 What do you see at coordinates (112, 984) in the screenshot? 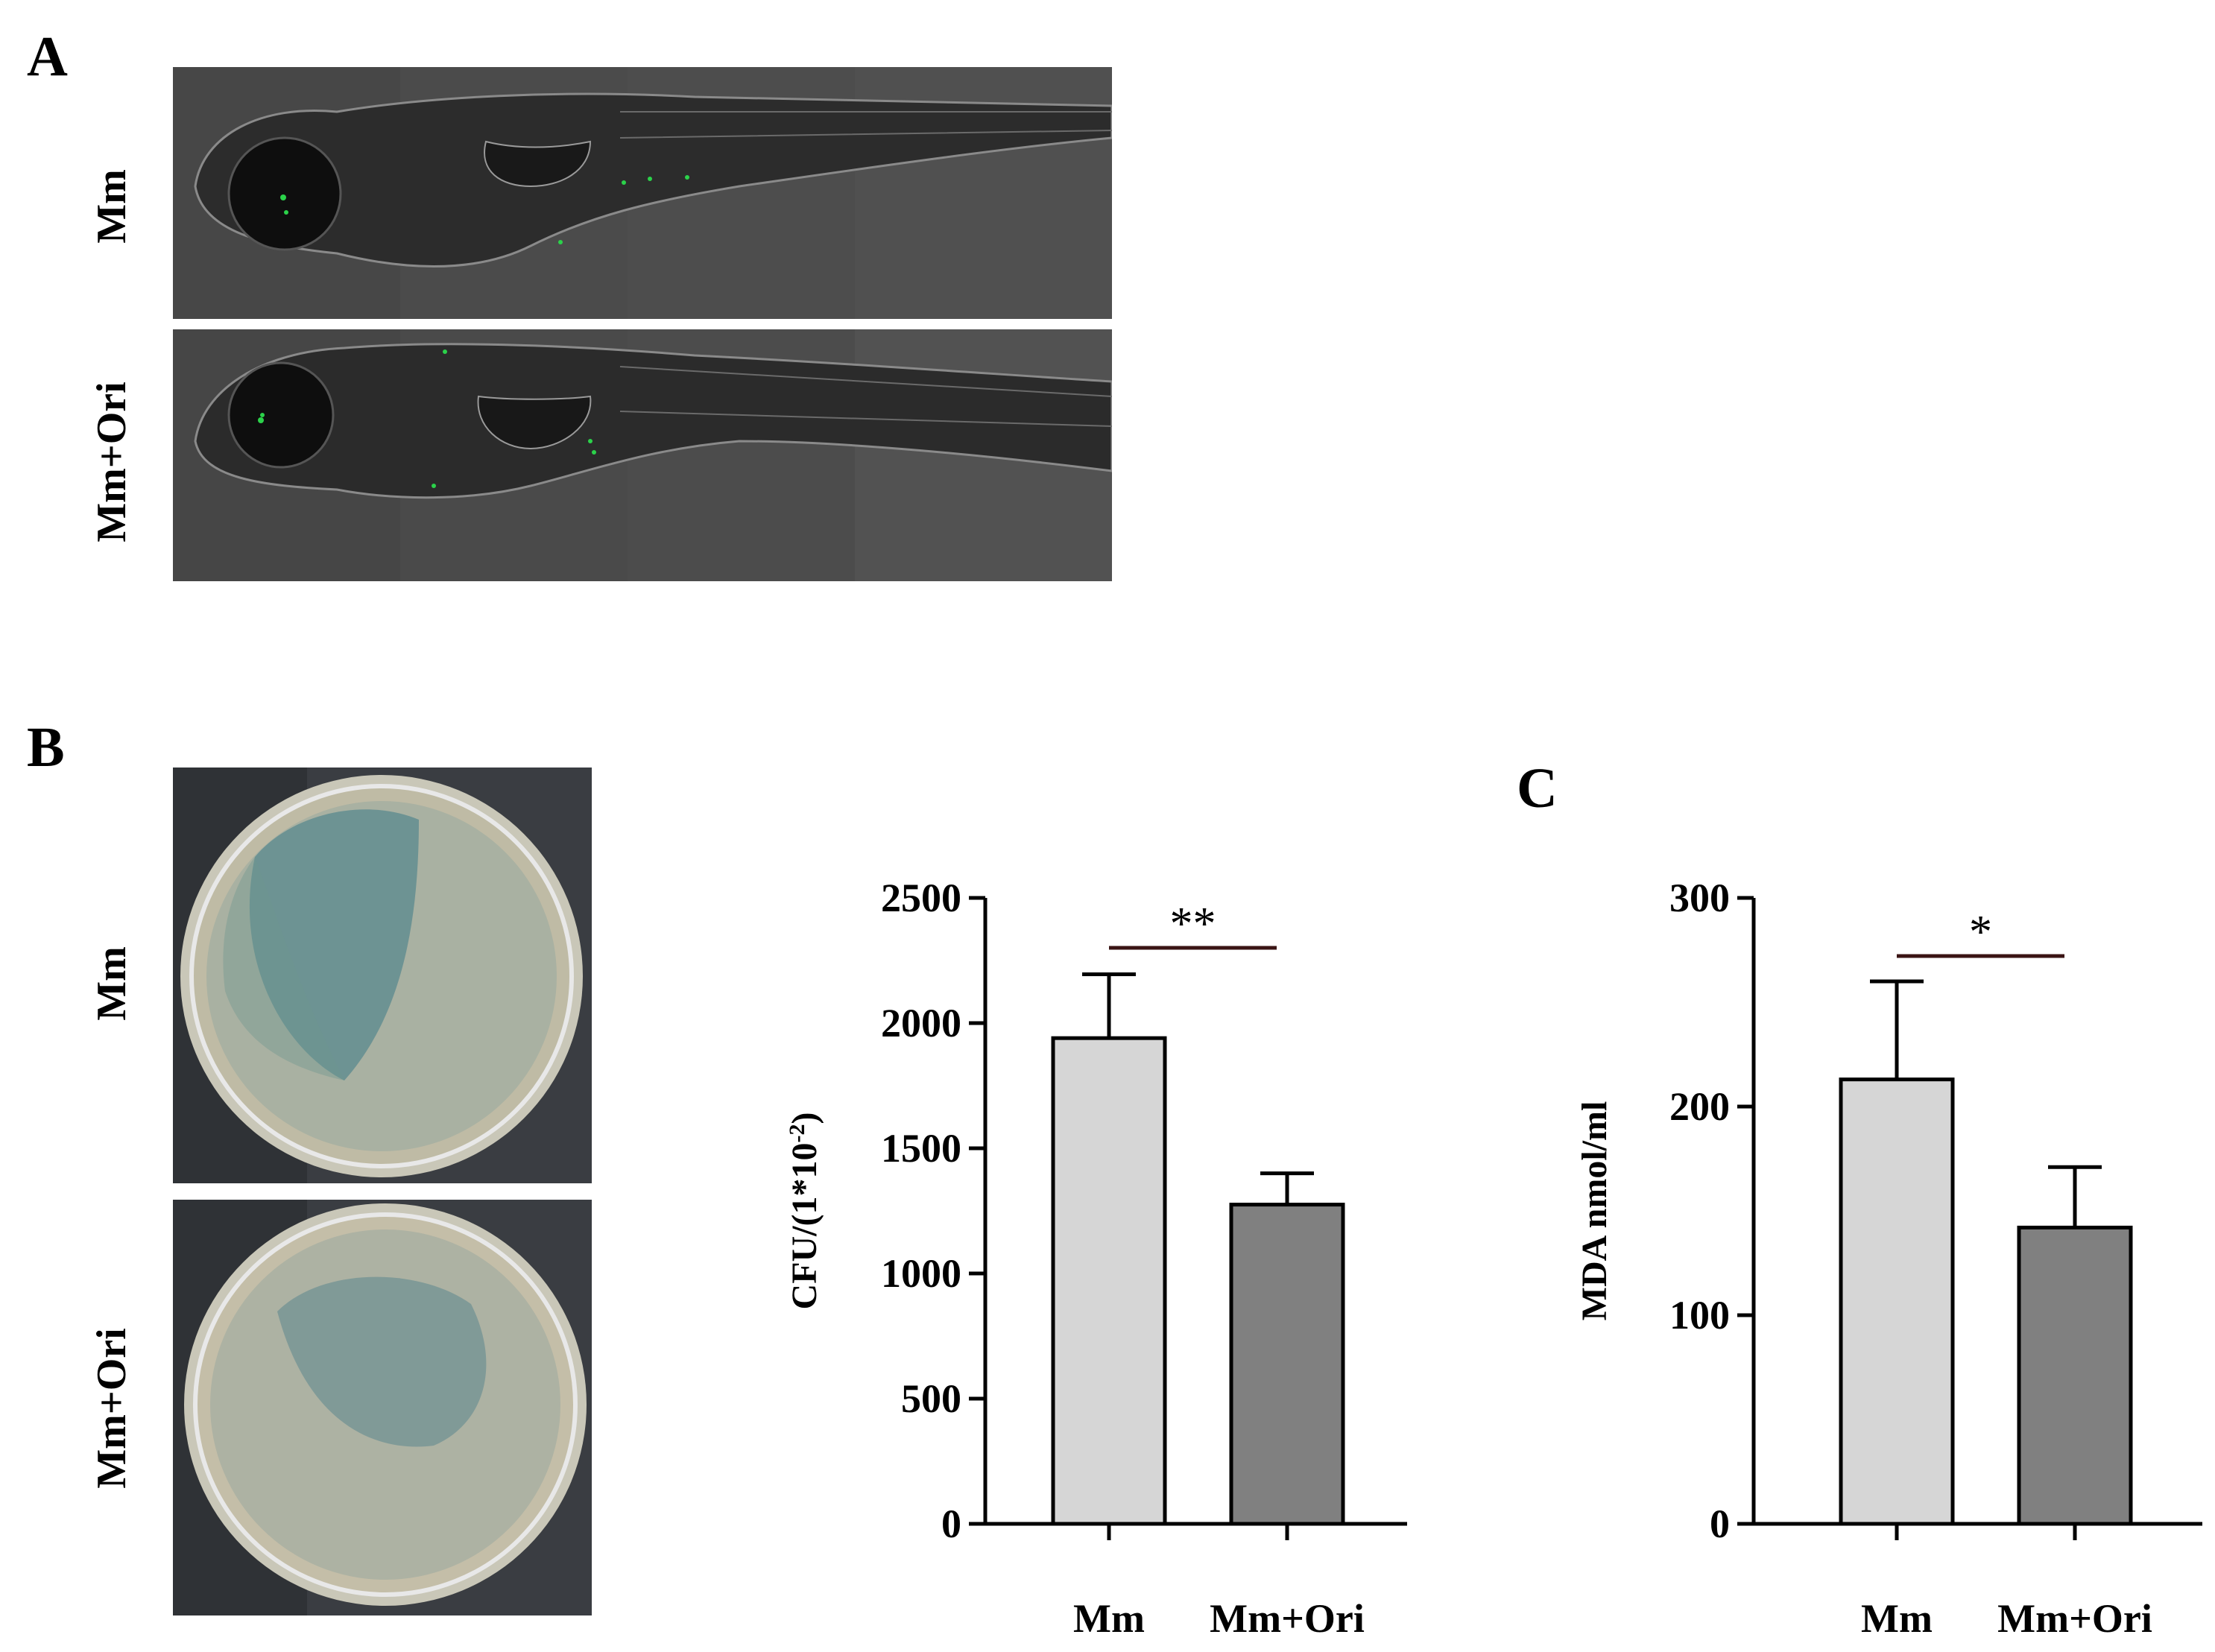
I see `panel-b-row-label-mm: Mm` at bounding box center [112, 984].